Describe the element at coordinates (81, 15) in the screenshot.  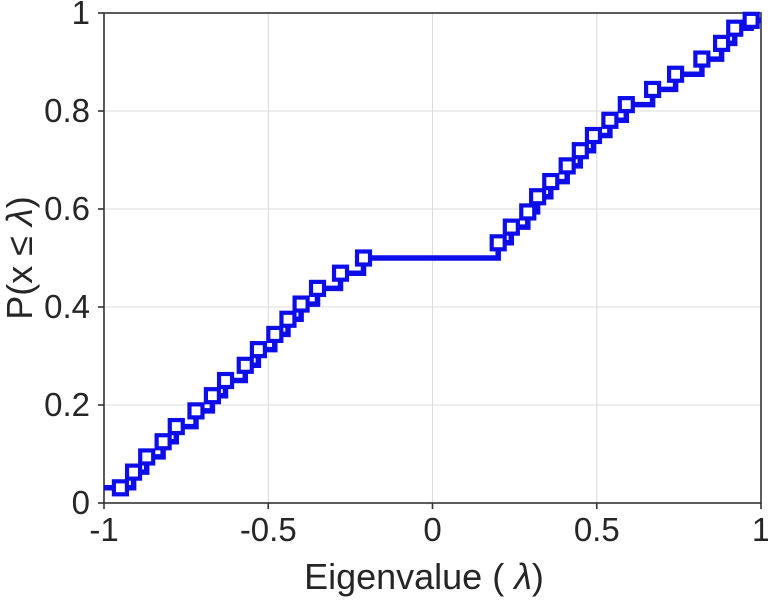
I see `y-tick-label: 1` at that location.